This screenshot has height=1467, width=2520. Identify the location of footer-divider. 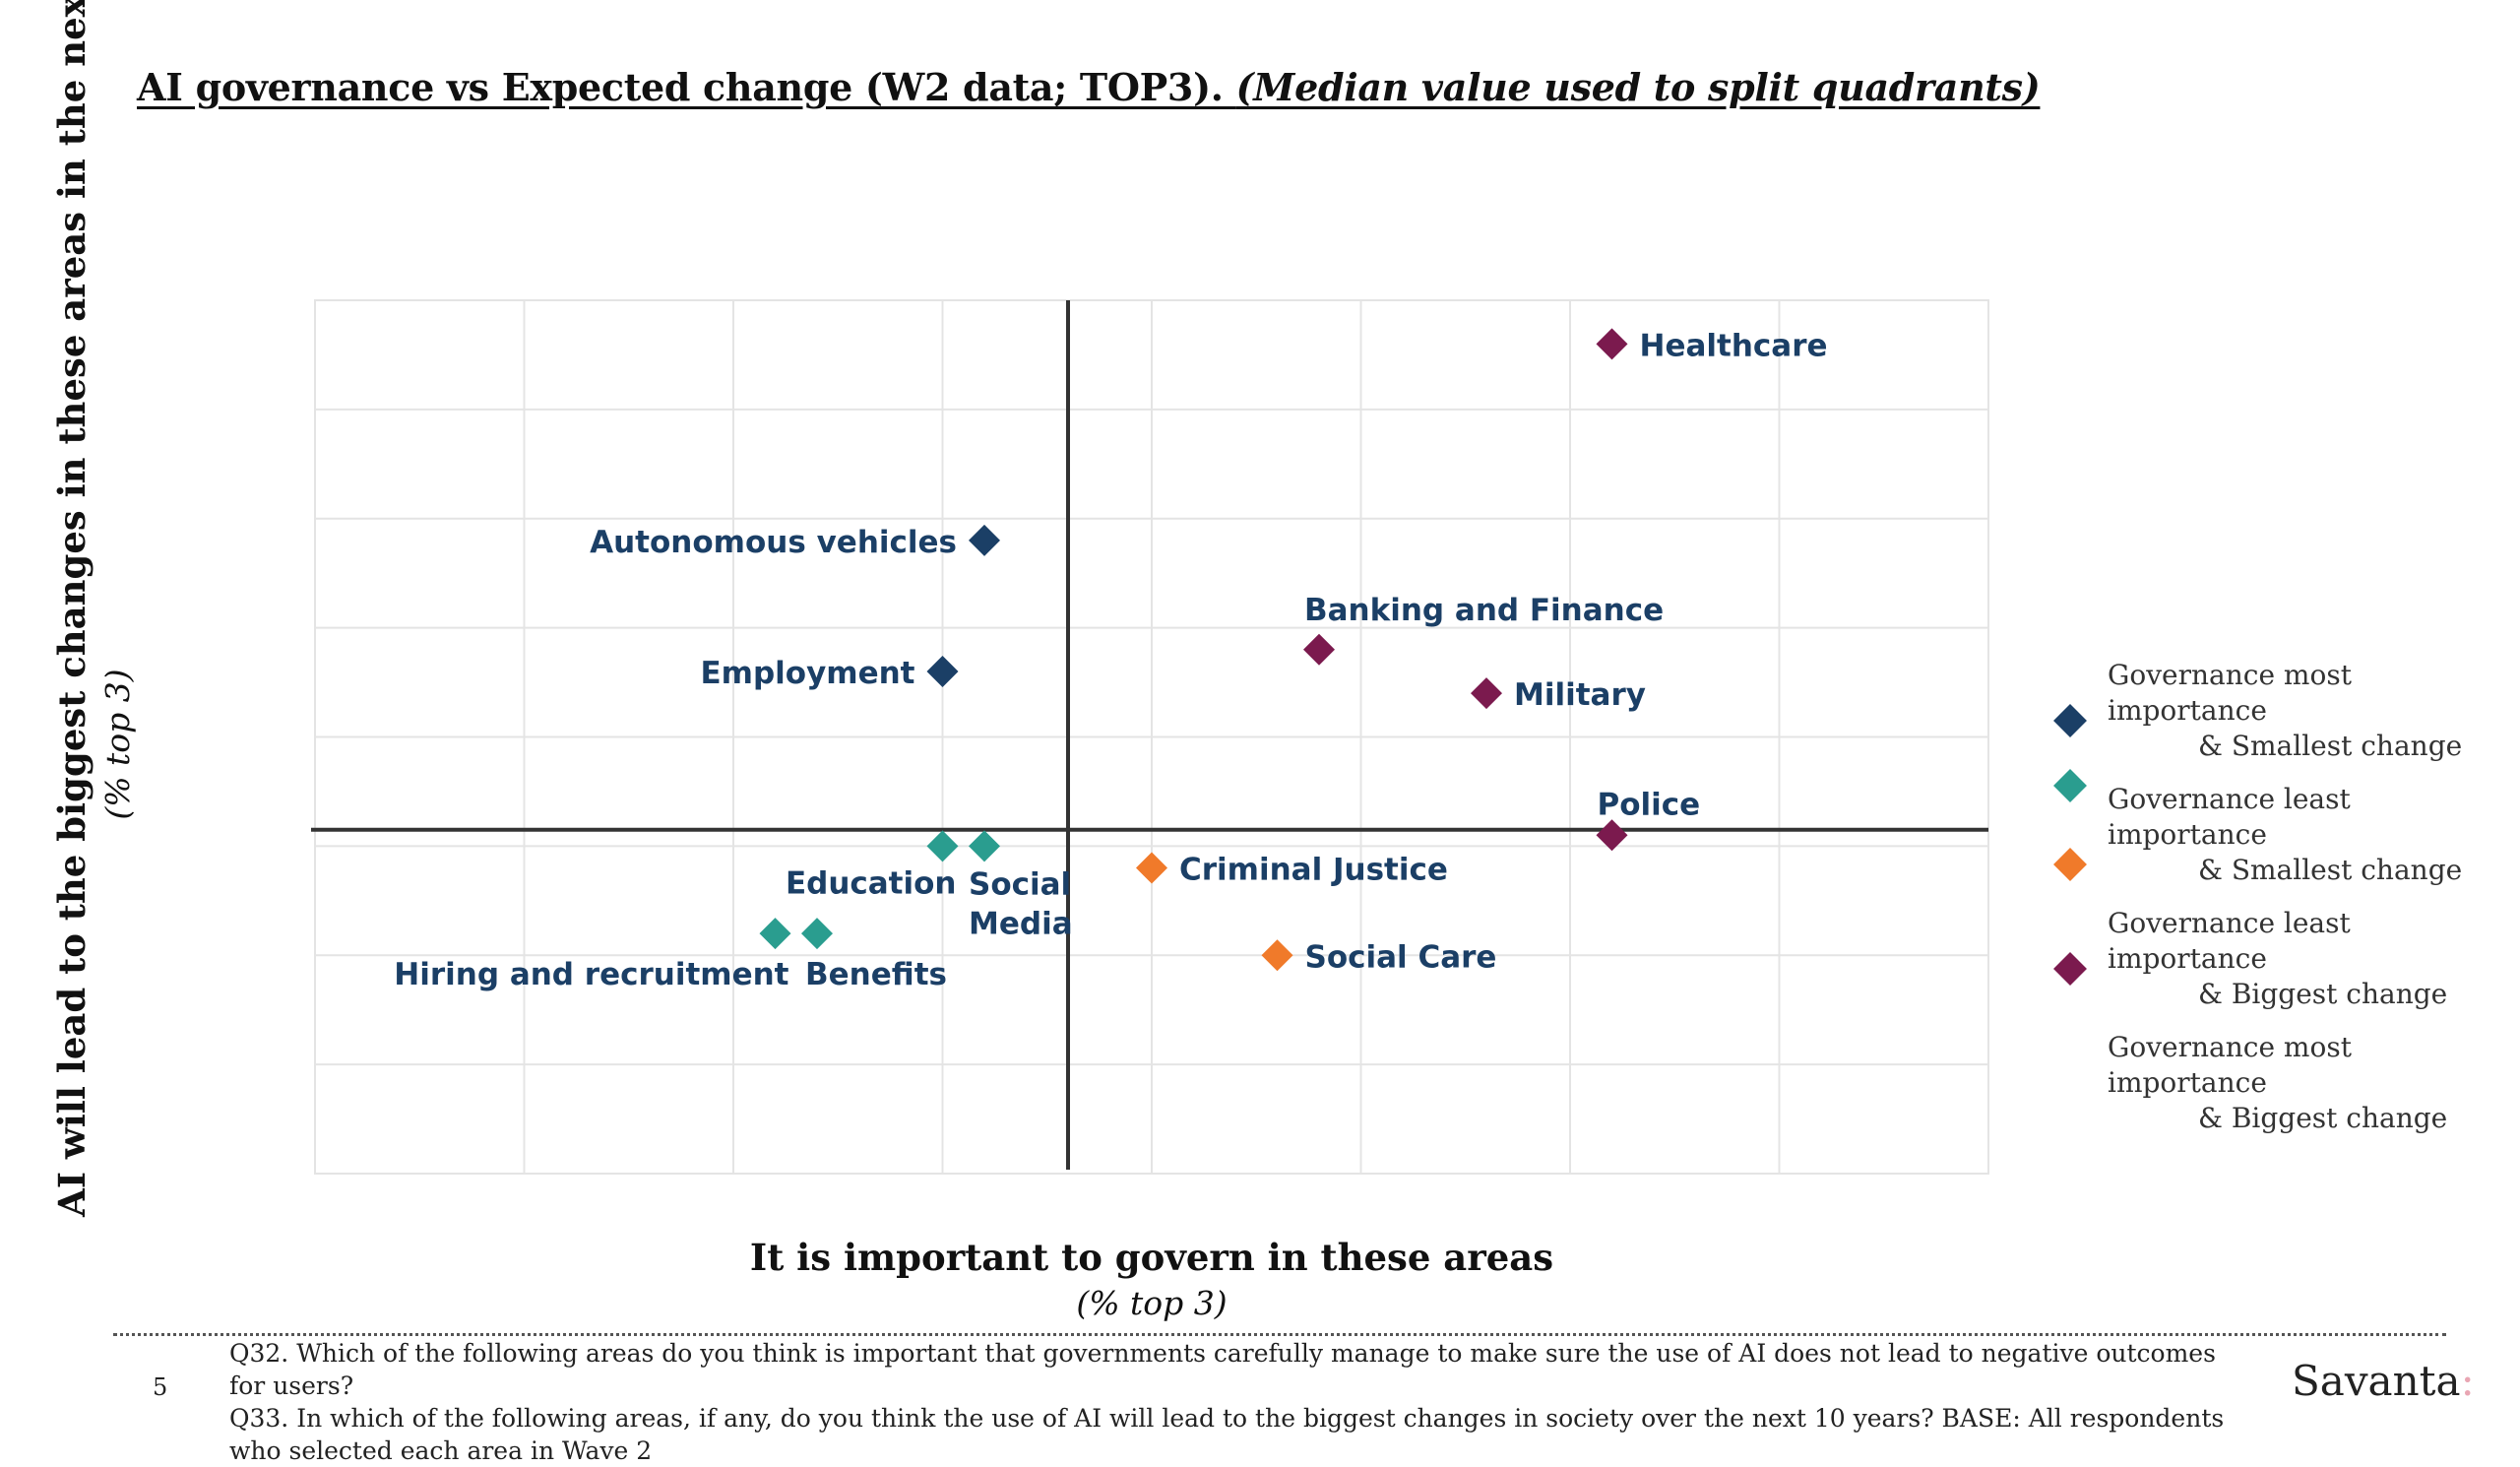
(1279, 1334).